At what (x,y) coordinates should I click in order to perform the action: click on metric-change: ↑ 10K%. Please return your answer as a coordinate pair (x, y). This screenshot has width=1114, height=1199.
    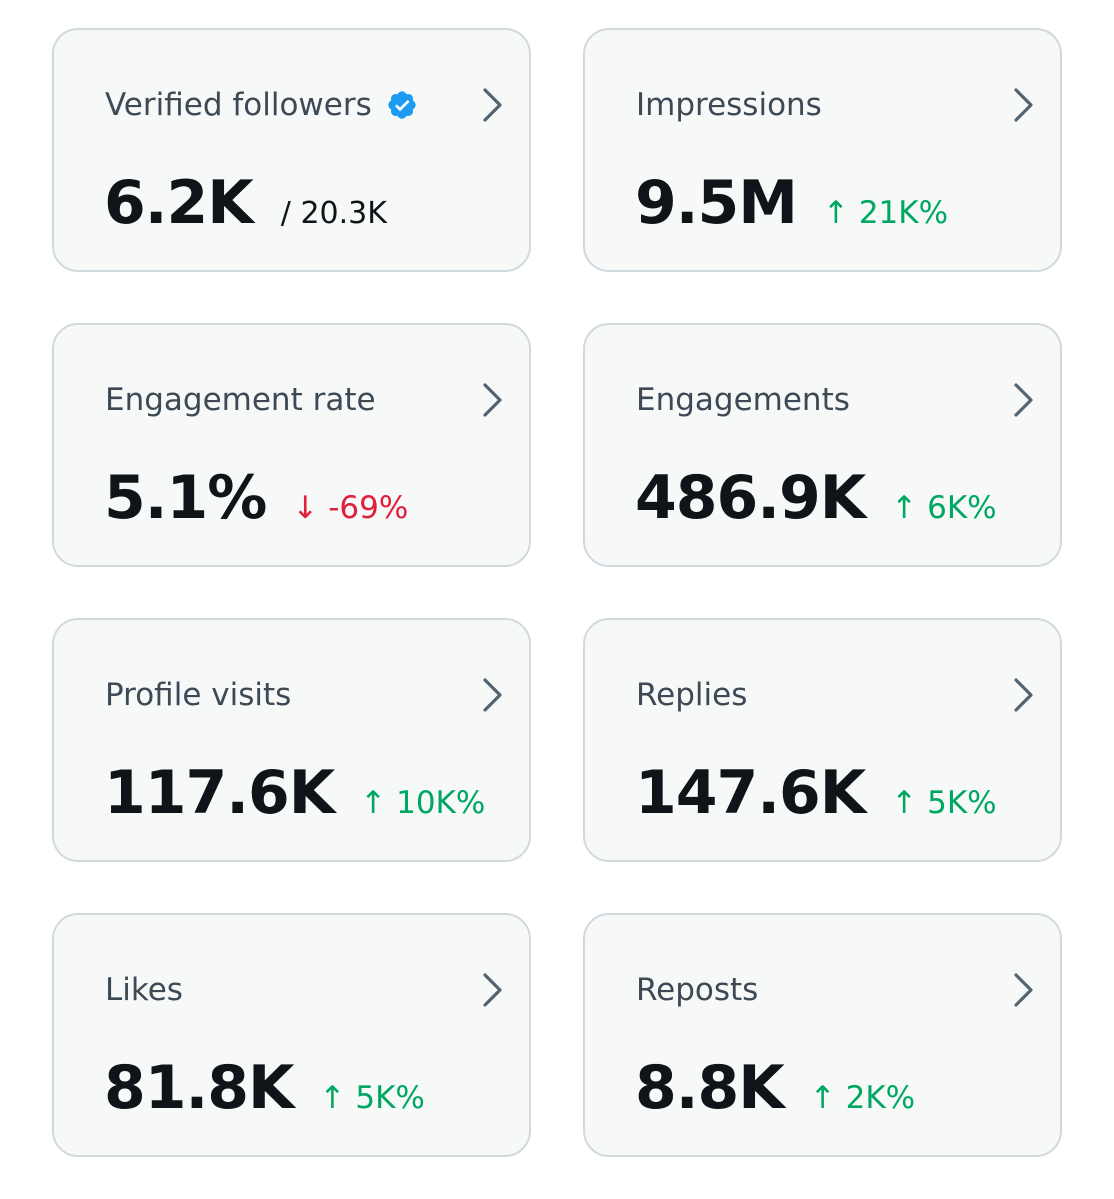
    Looking at the image, I should click on (423, 803).